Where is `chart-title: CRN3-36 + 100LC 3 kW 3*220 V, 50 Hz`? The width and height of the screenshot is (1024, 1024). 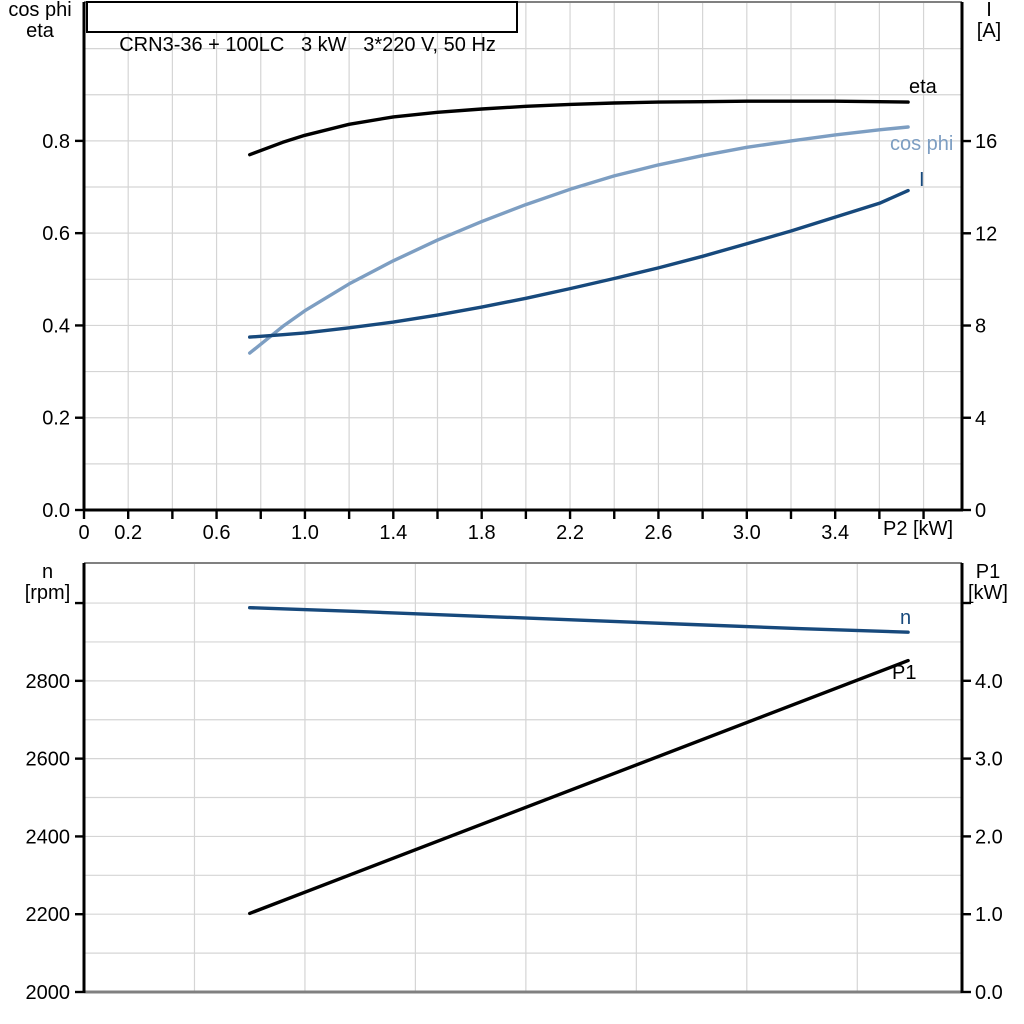
chart-title: CRN3-36 + 100LC 3 kW 3*220 V, 50 Hz is located at coordinates (307, 45).